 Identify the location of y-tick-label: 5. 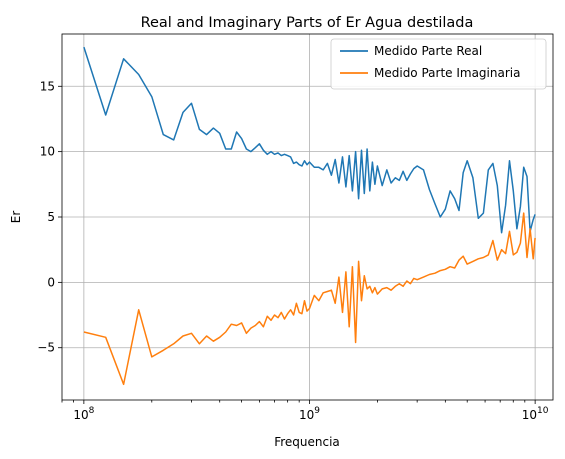
(51, 217).